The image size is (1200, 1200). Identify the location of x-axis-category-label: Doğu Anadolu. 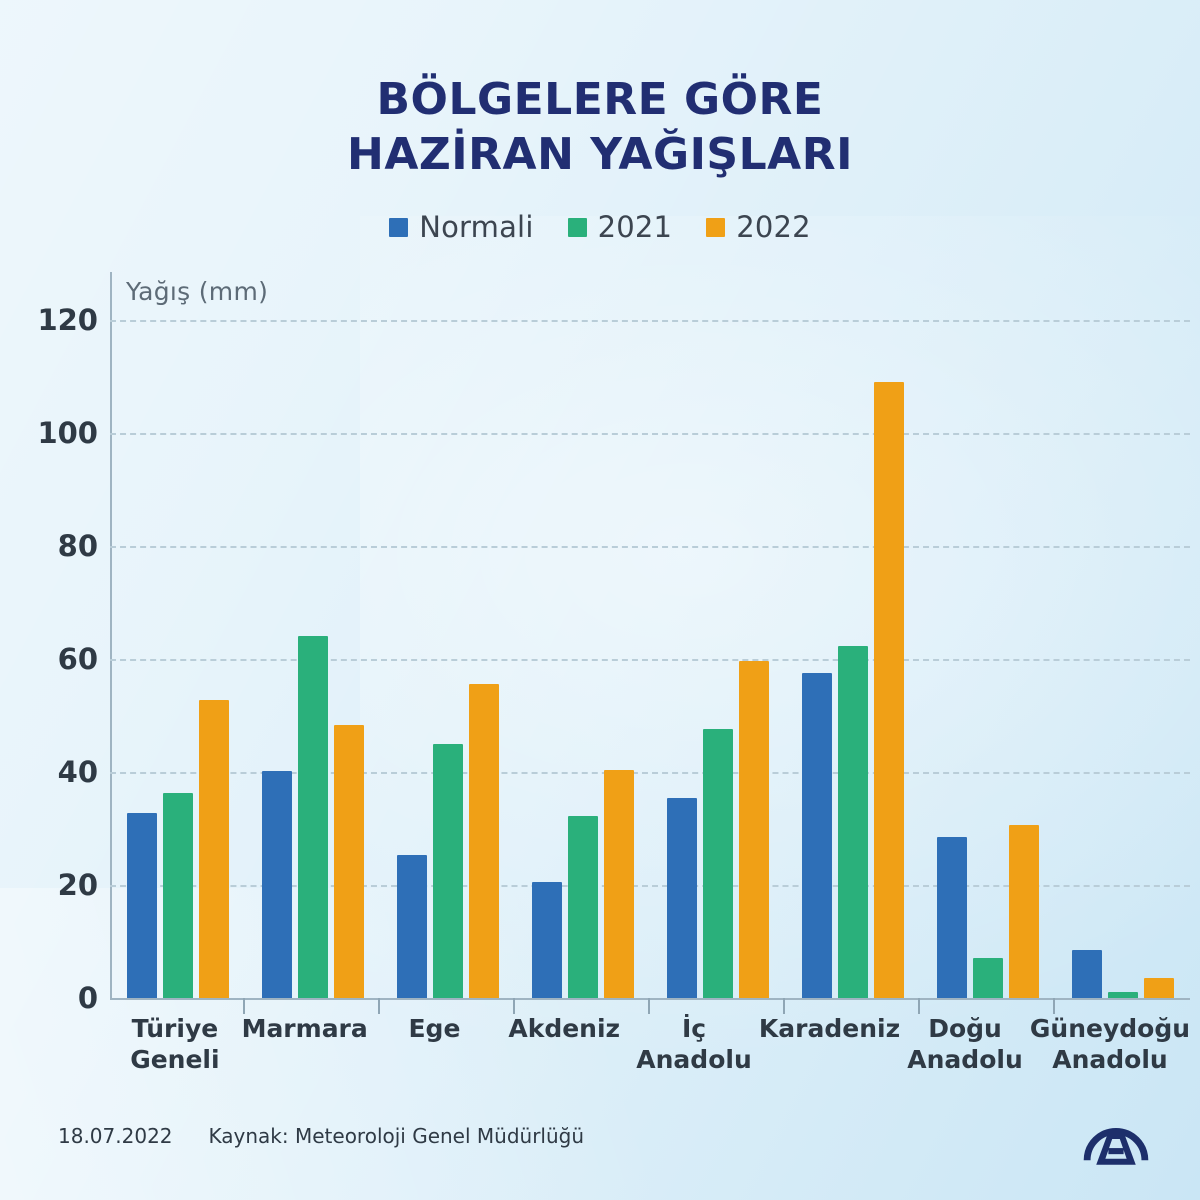
(965, 1044).